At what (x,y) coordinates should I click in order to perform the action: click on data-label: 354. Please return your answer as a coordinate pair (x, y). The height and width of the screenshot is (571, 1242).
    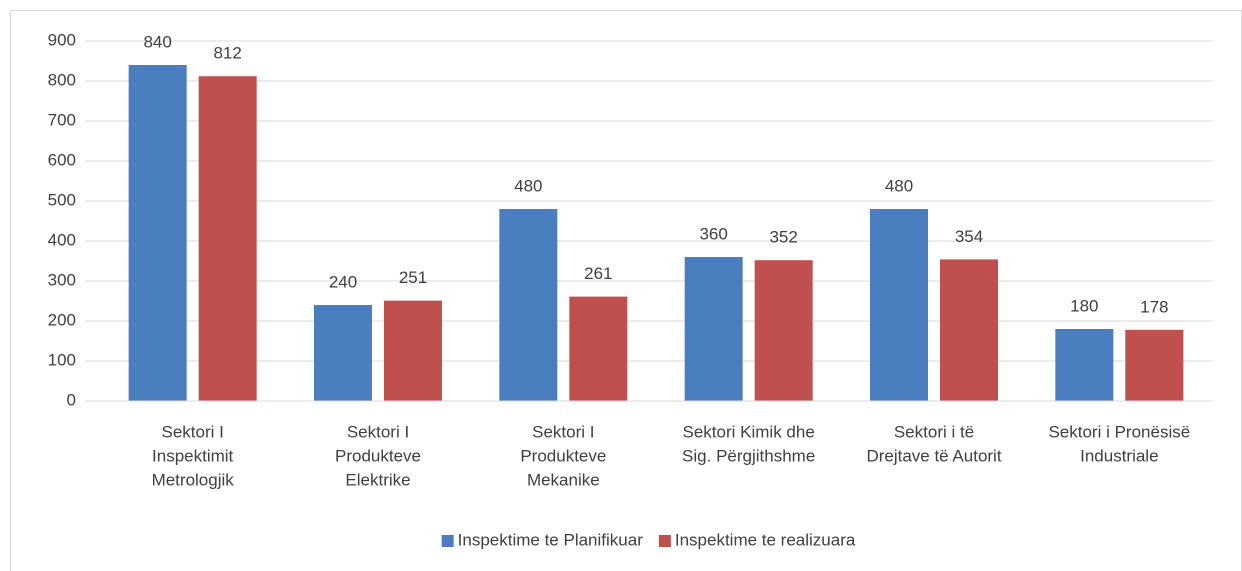
    Looking at the image, I should click on (969, 236).